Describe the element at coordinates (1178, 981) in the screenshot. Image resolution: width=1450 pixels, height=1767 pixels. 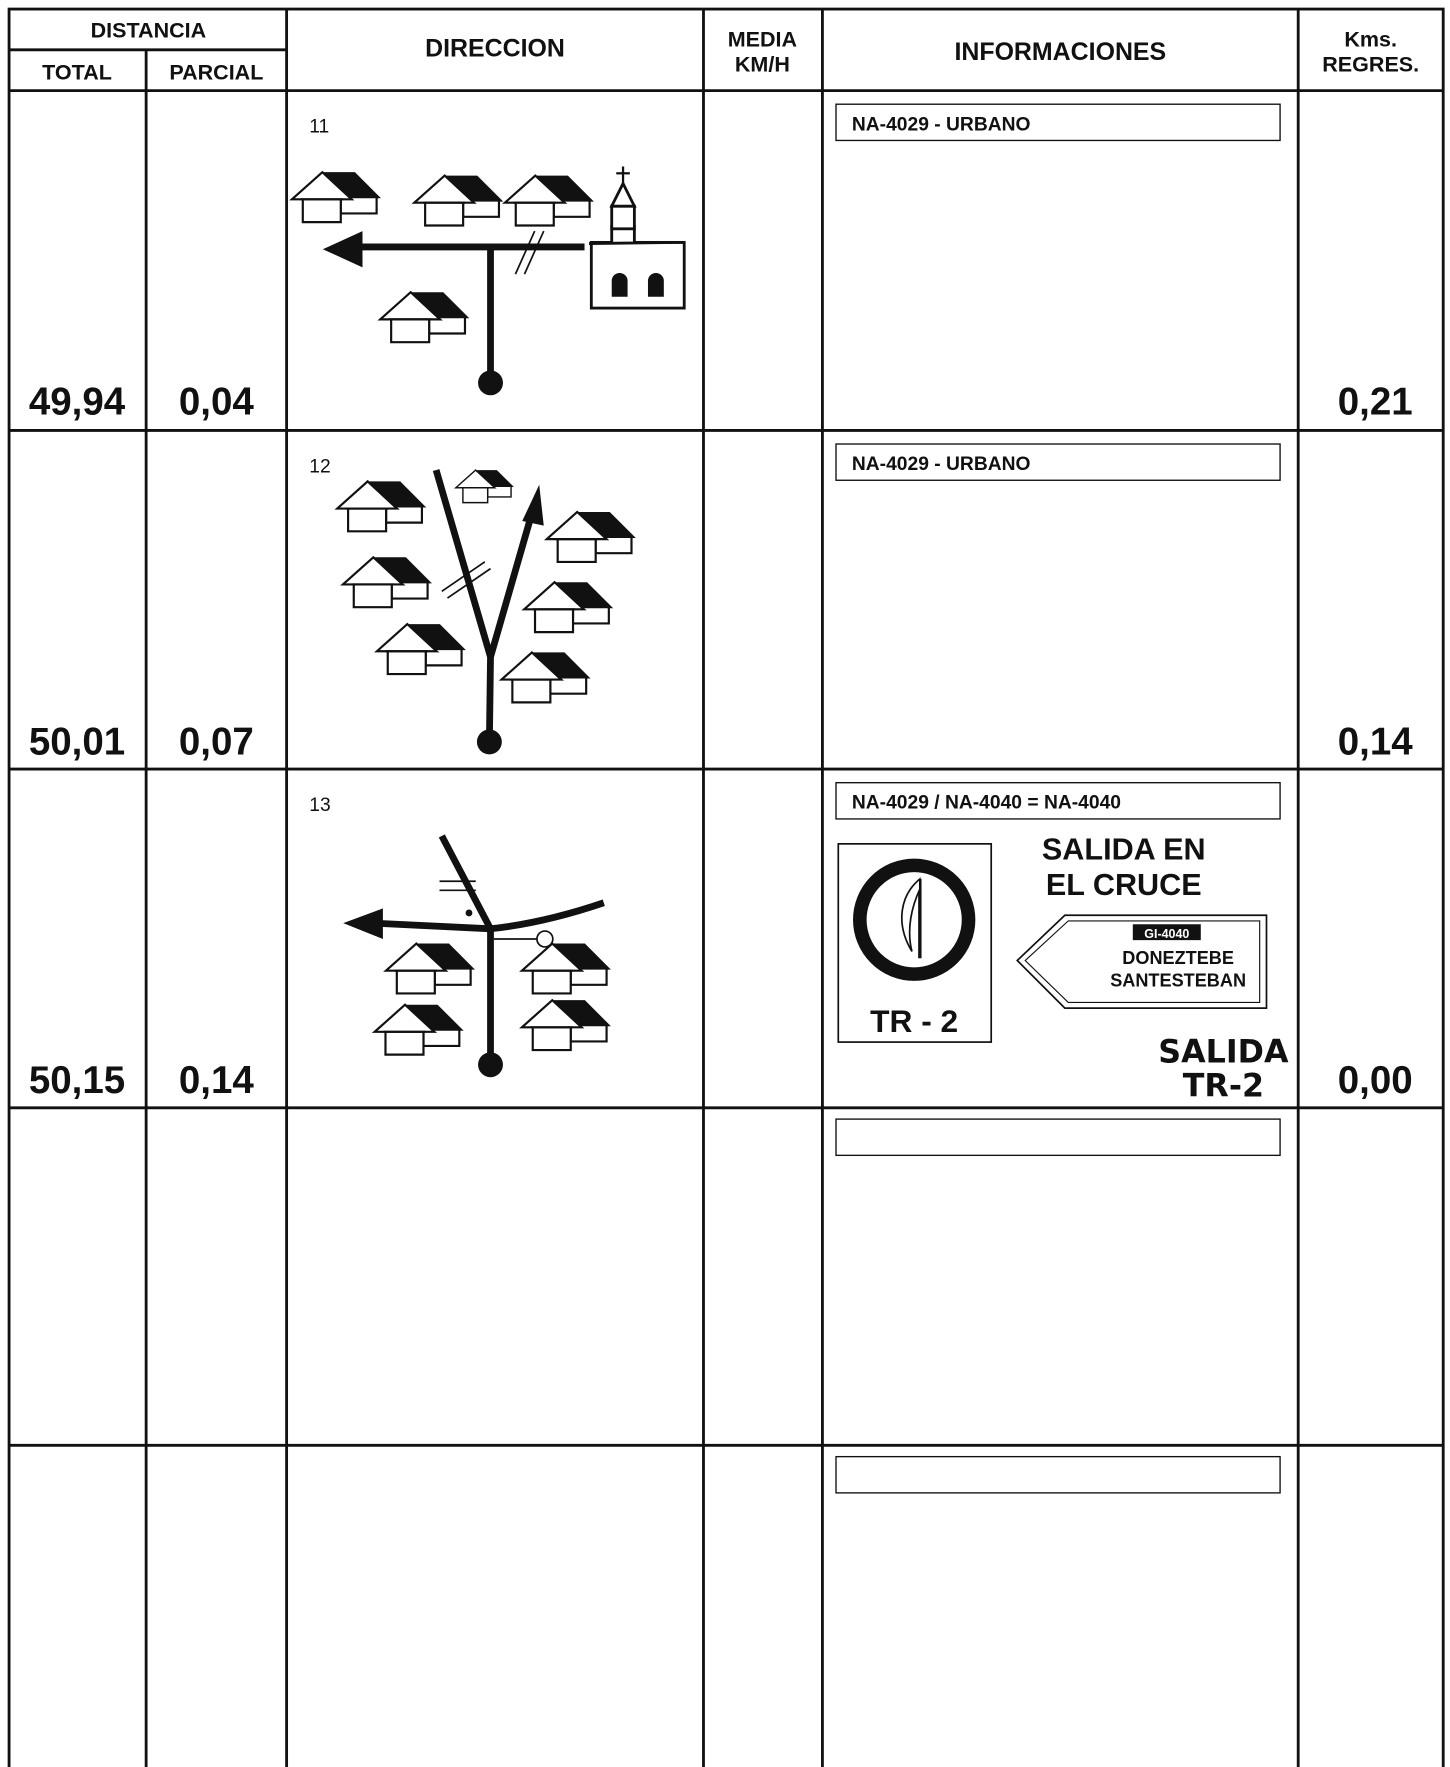
I see `sign-destination: SANTESTEBAN` at that location.